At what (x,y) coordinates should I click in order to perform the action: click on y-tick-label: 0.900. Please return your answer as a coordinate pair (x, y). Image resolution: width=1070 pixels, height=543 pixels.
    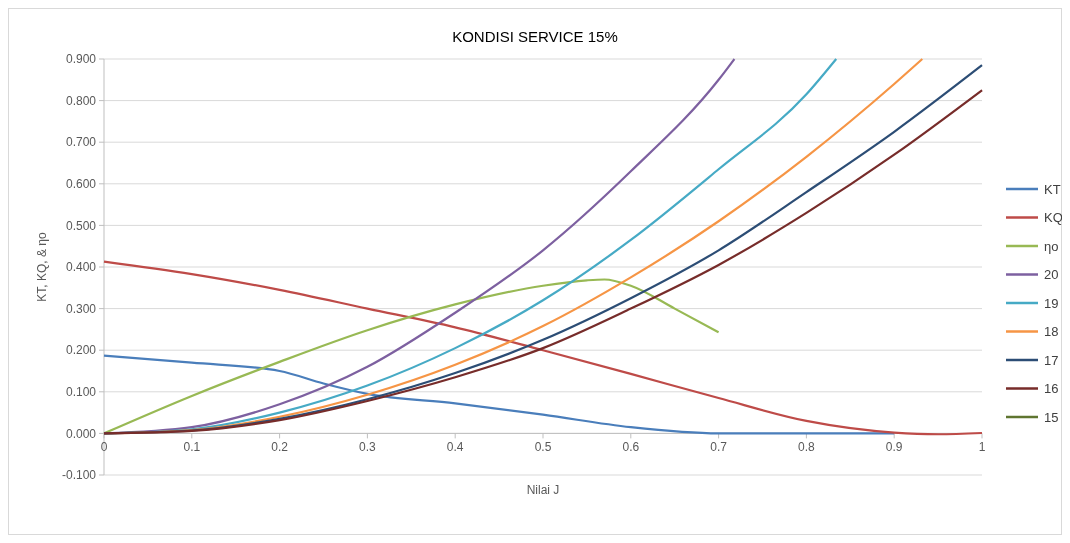
    Looking at the image, I should click on (81, 59).